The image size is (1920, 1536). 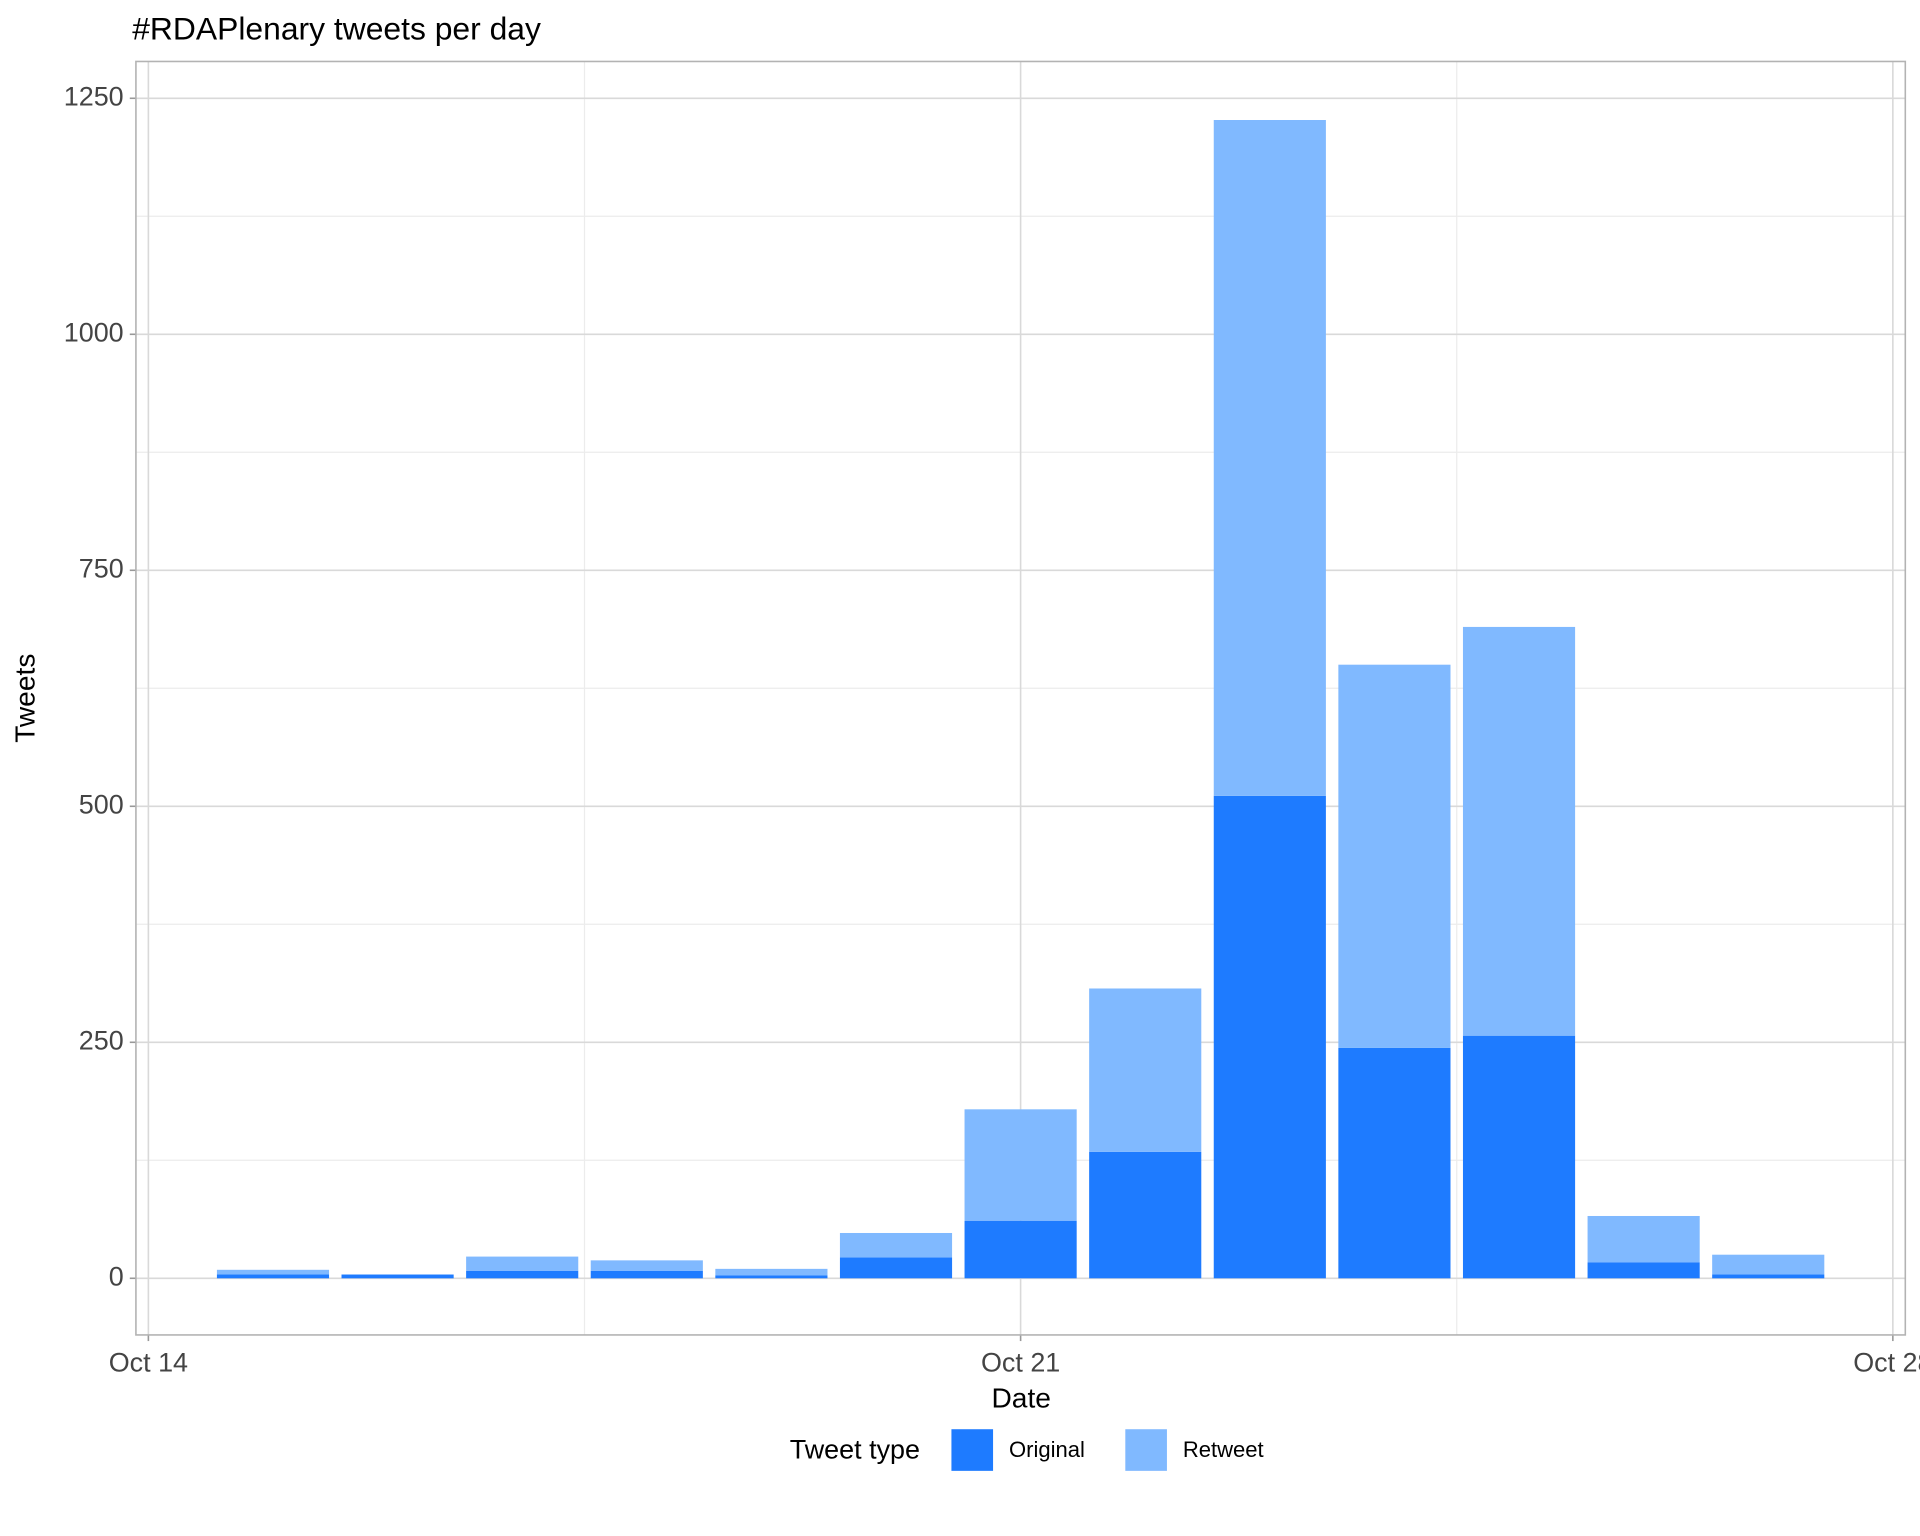 I want to click on chart-title: #RDAPlenary tweets per day, so click(x=336, y=28).